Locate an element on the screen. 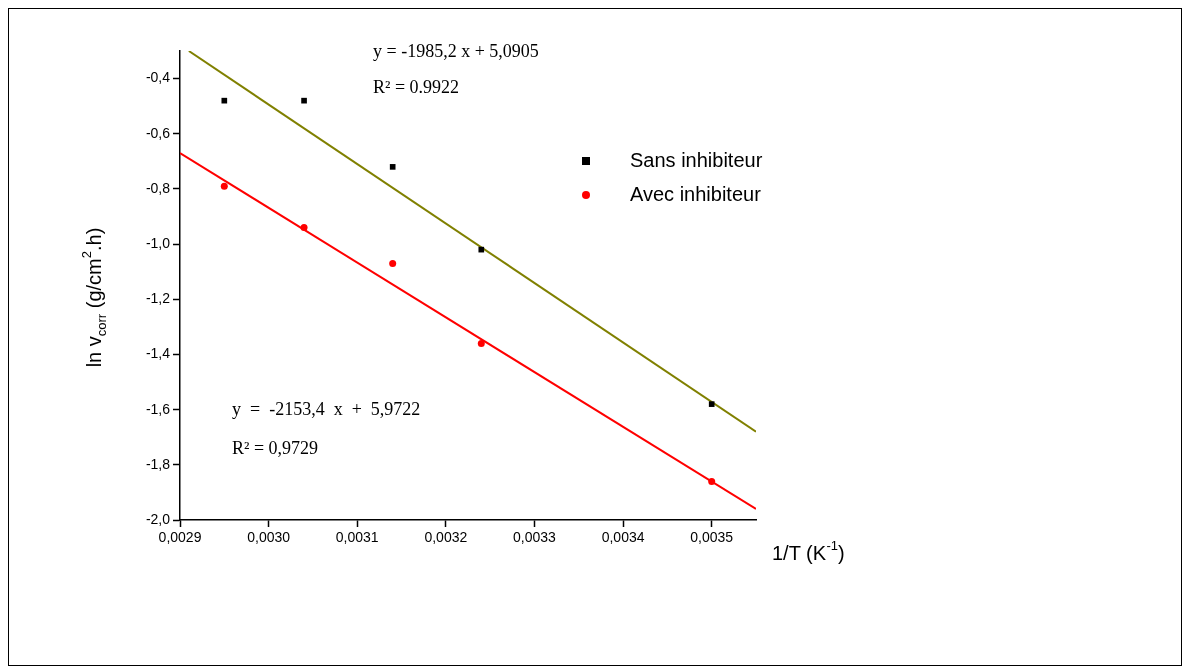 The width and height of the screenshot is (1192, 666). x-tick-label: 0,0031 is located at coordinates (357, 537).